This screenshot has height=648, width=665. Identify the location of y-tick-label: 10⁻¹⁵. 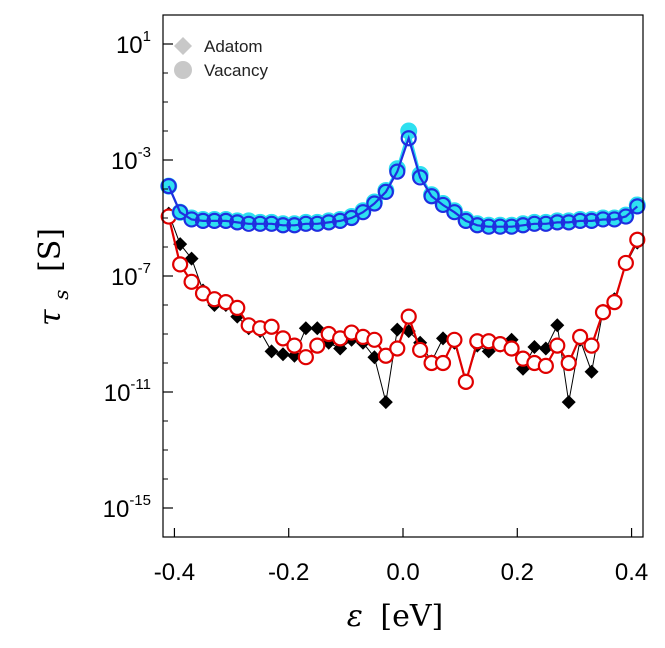
(127, 507).